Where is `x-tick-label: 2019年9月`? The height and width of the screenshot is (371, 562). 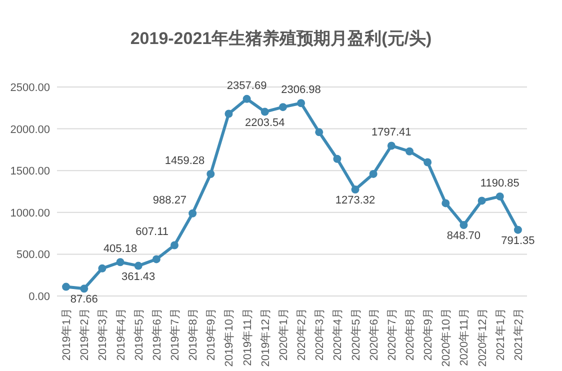
x-tick-label: 2019年9月 is located at coordinates (212, 334).